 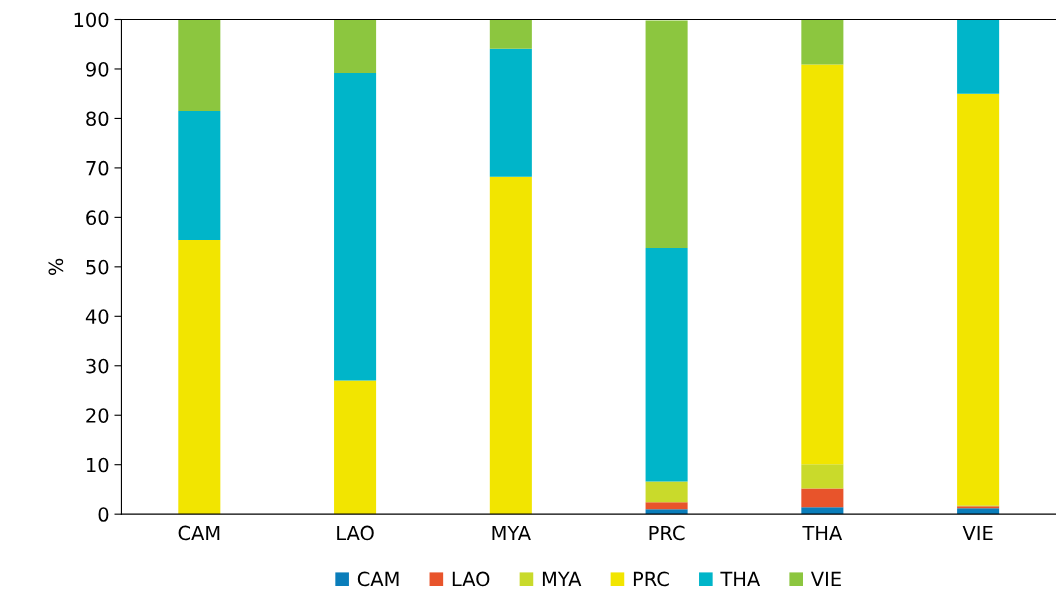 I want to click on y-tick-label: 10, so click(x=98, y=465).